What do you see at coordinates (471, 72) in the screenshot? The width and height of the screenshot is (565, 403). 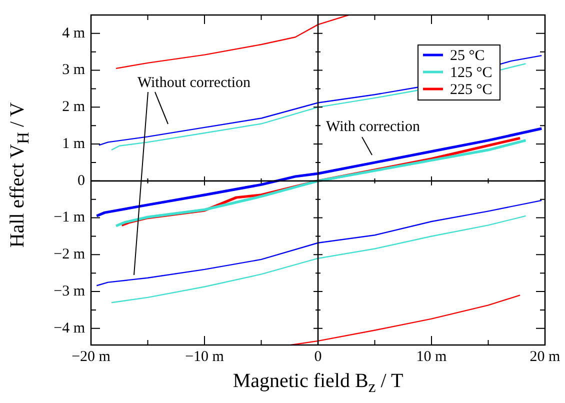 I see `legend-label: 125 °C` at bounding box center [471, 72].